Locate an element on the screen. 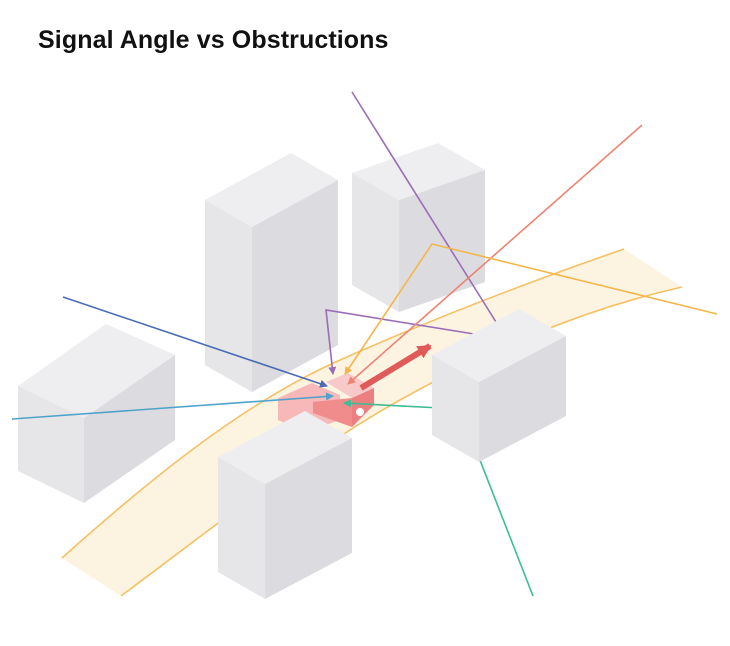  signal-blue-dark is located at coordinates (195, 342).